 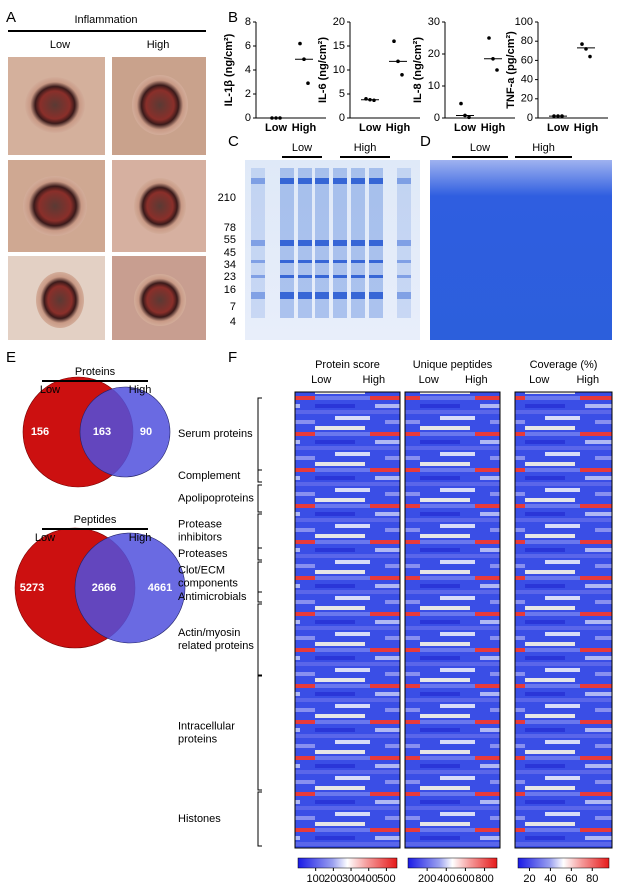 What do you see at coordinates (212, 597) in the screenshot?
I see `row-group-label: Antimicrobials` at bounding box center [212, 597].